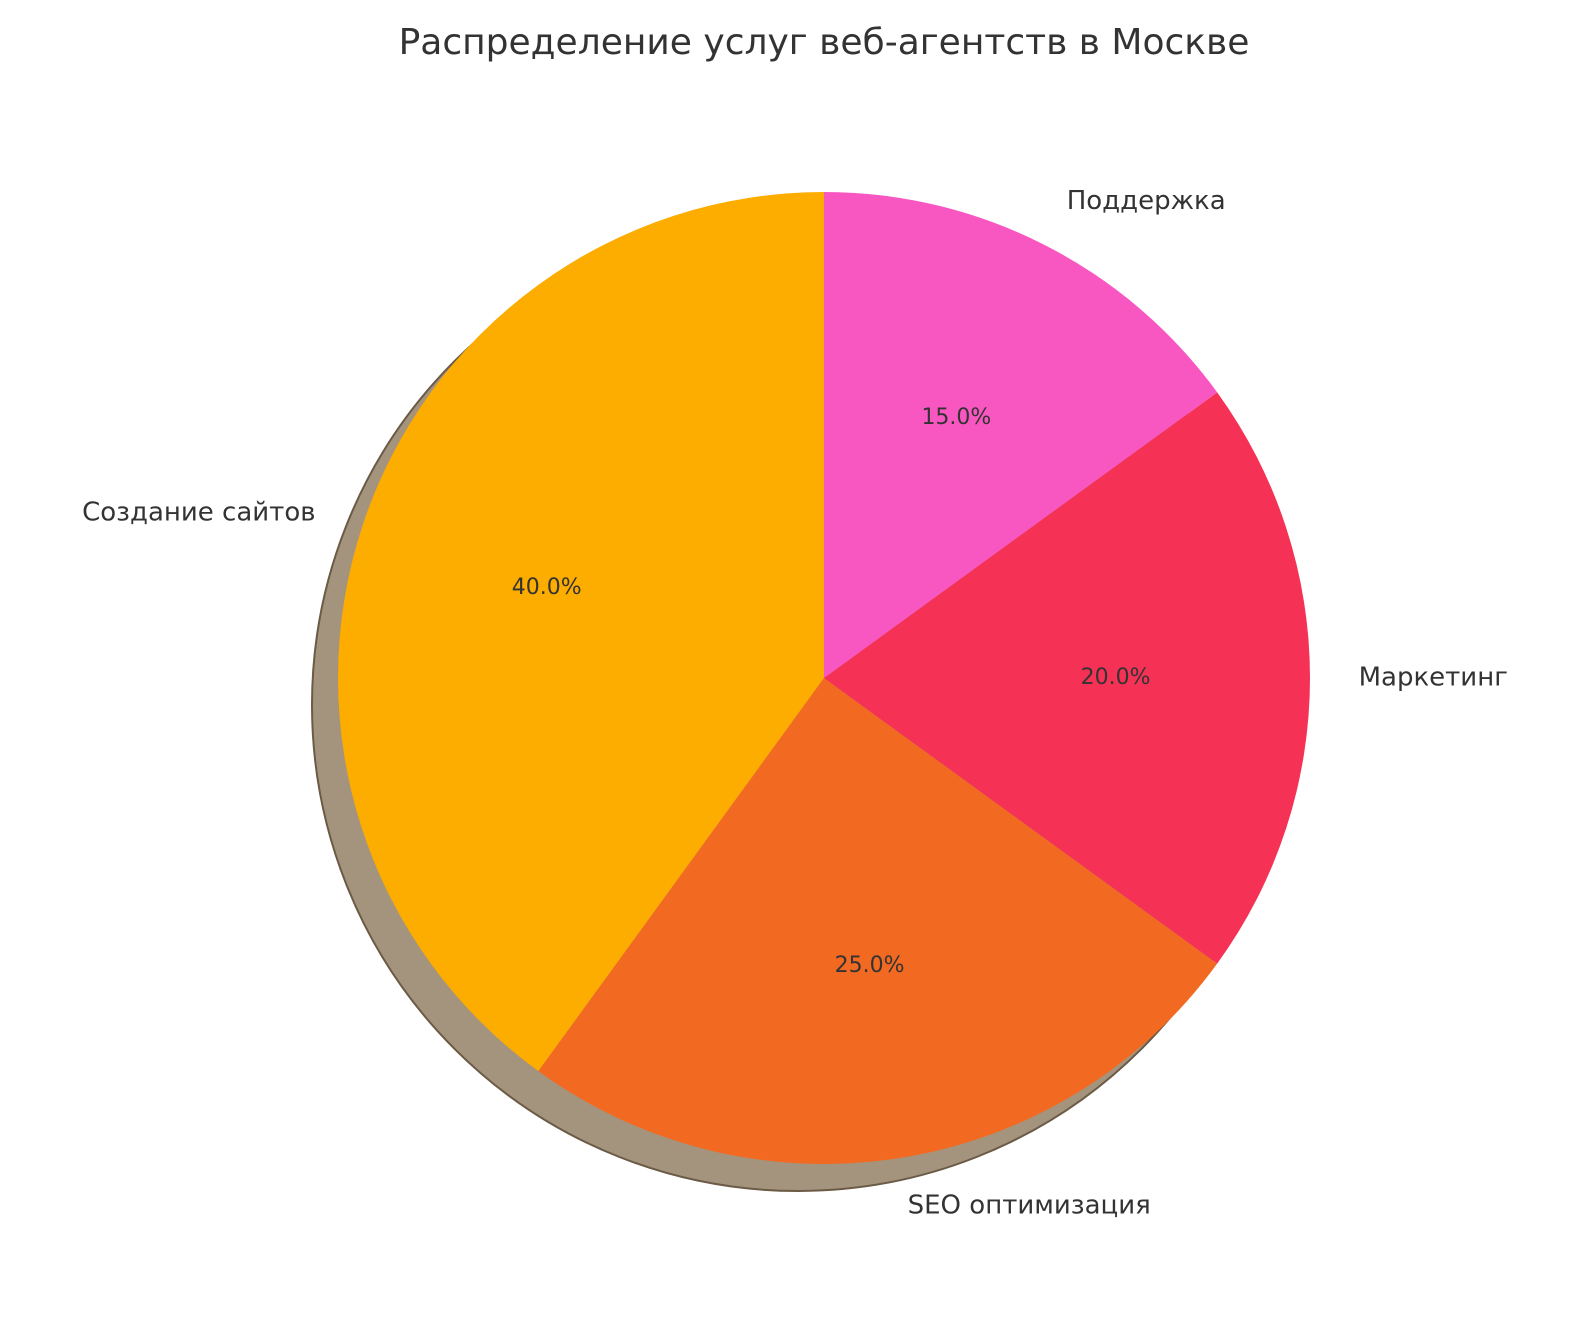  What do you see at coordinates (1116, 677) in the screenshot?
I see `slice-percent-label: 20.0%` at bounding box center [1116, 677].